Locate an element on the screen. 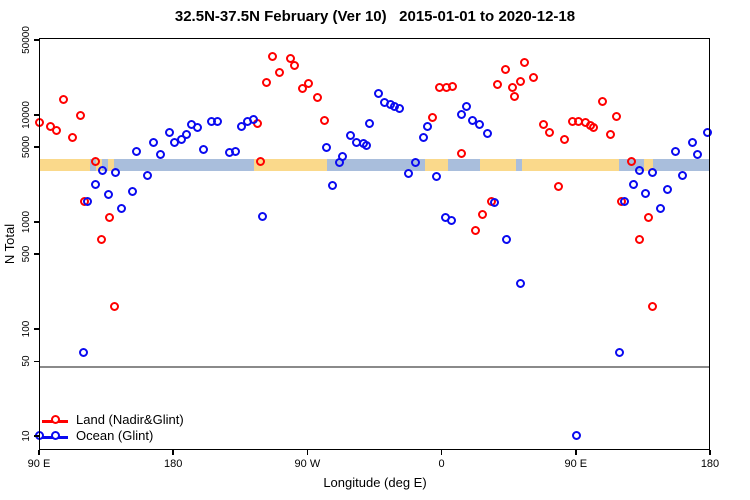 This screenshot has width=750, height=500. legend-item-ocean: Ocean (Glint) is located at coordinates (113, 436).